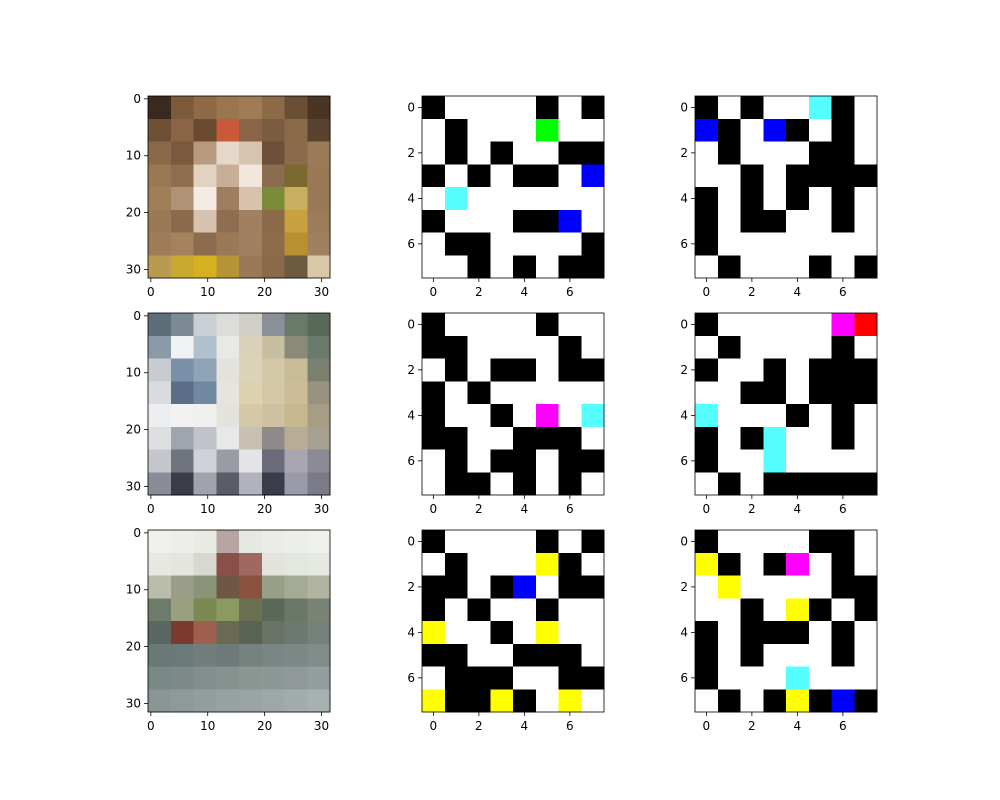  Describe the element at coordinates (207, 292) in the screenshot. I see `x-tick-label: 10` at that location.